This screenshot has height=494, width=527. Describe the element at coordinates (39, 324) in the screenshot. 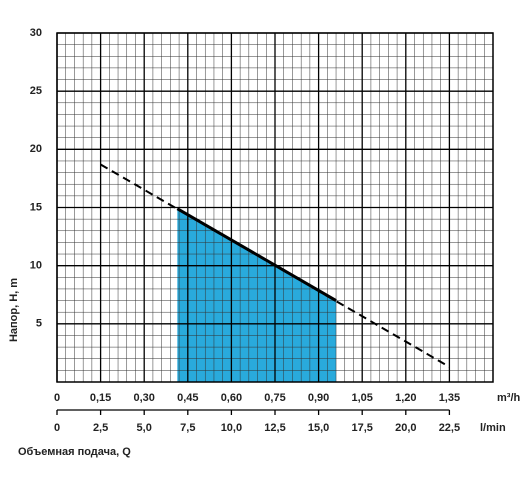

I see `y-tick-label: 5` at that location.